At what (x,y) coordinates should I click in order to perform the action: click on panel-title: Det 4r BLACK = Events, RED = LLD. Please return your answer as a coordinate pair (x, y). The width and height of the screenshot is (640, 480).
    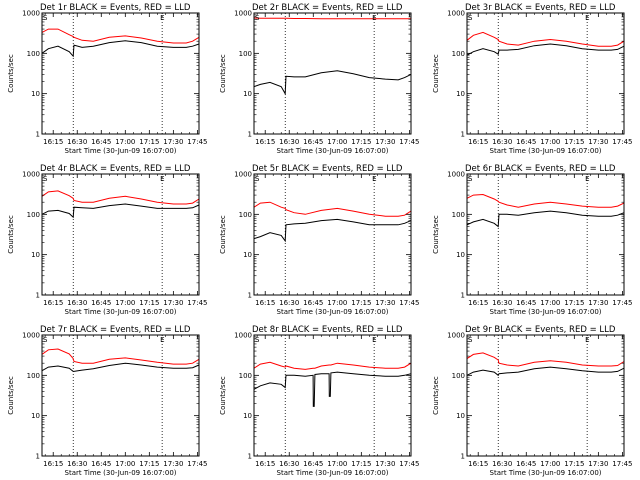
    Looking at the image, I should click on (115, 169).